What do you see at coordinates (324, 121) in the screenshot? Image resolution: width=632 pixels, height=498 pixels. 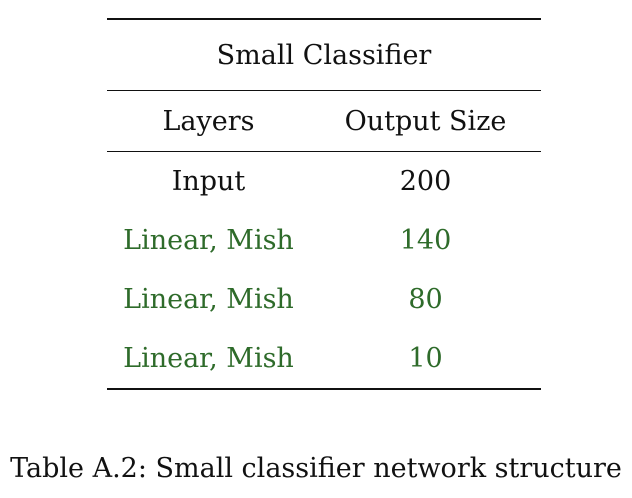 I see `header-row: Layers Output Size` at bounding box center [324, 121].